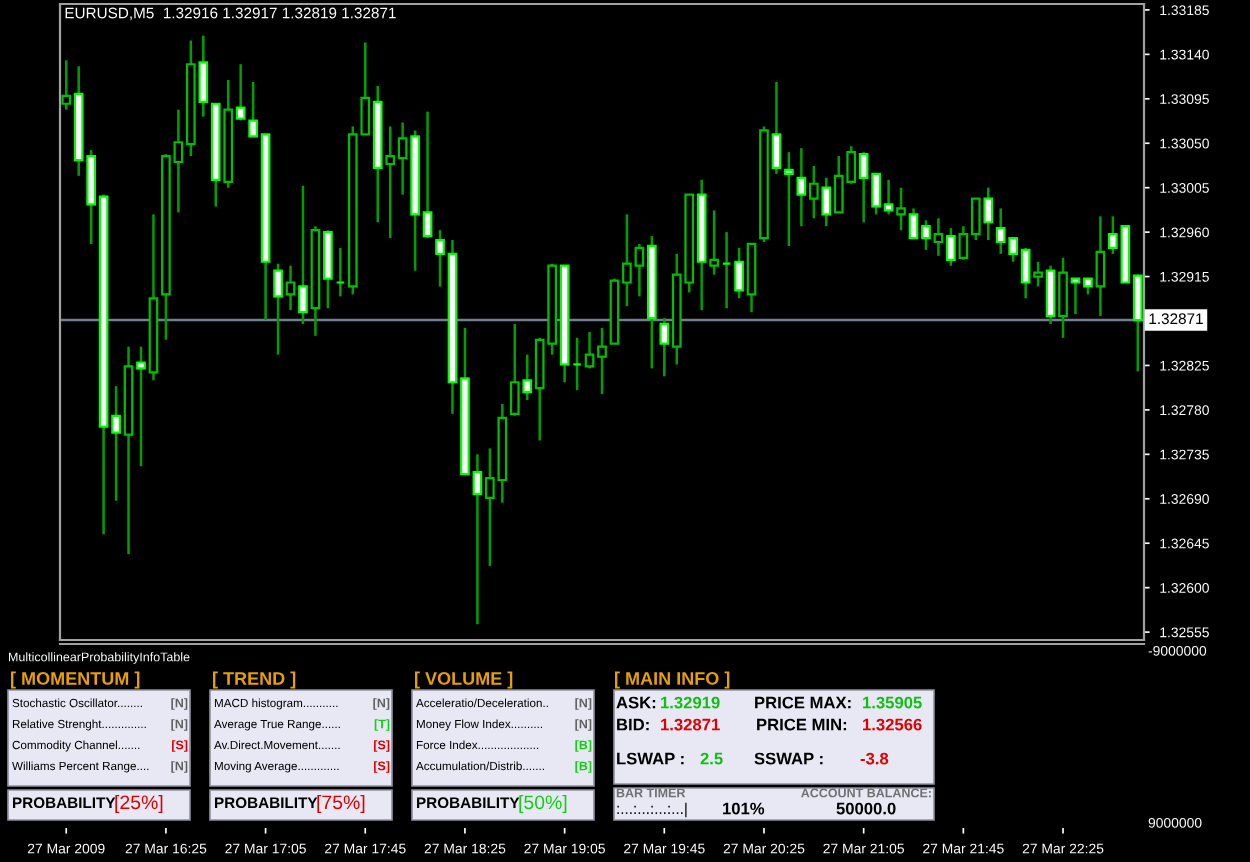 Image resolution: width=1250 pixels, height=862 pixels. Describe the element at coordinates (633, 724) in the screenshot. I see `text: BID:` at that location.